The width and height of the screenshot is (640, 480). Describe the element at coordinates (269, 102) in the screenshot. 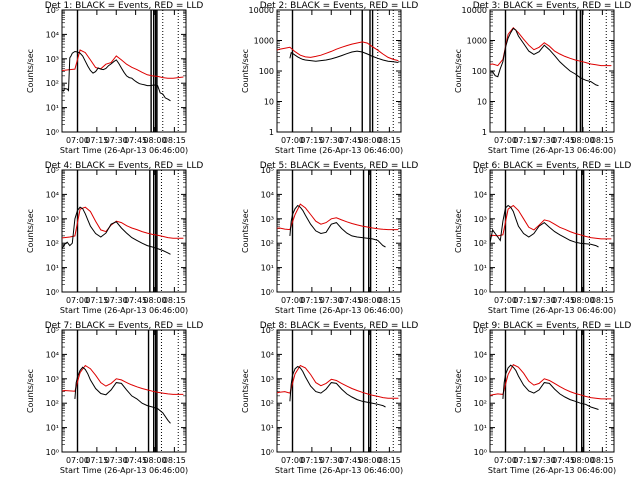

I see `y-tick-label: 10` at that location.